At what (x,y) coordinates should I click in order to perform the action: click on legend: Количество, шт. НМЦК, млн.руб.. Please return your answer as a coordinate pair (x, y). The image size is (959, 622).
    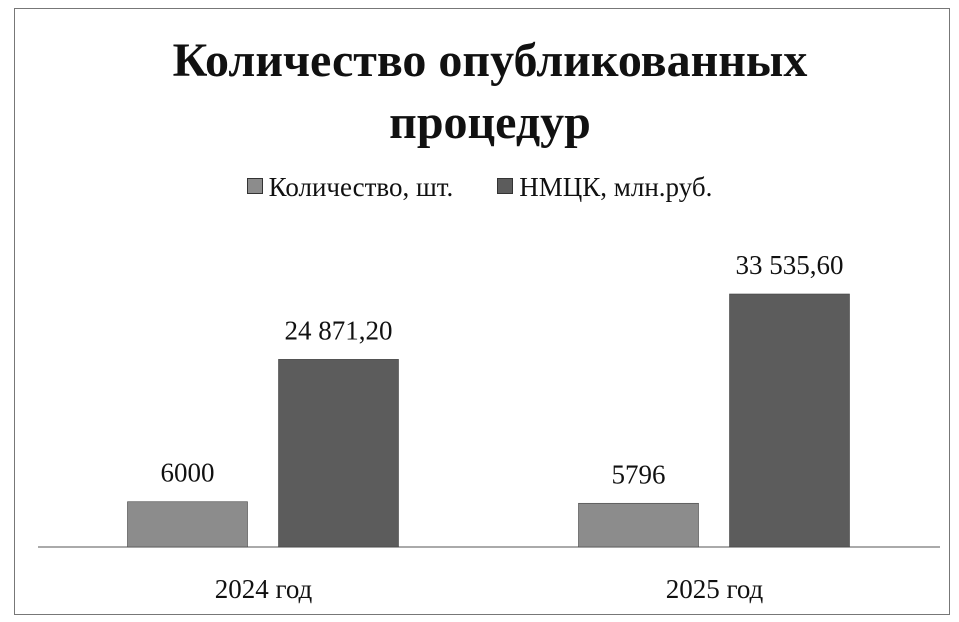
    Looking at the image, I should click on (479, 187).